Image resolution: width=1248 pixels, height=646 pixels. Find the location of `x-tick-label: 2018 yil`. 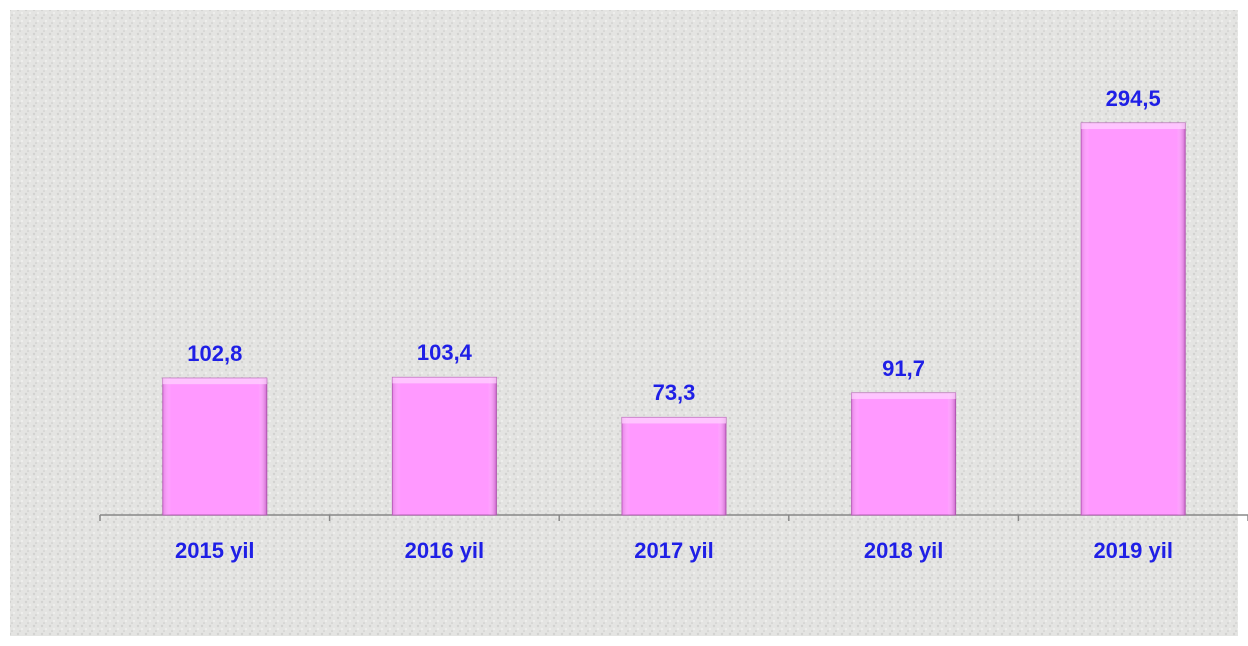

x-tick-label: 2018 yil is located at coordinates (904, 550).